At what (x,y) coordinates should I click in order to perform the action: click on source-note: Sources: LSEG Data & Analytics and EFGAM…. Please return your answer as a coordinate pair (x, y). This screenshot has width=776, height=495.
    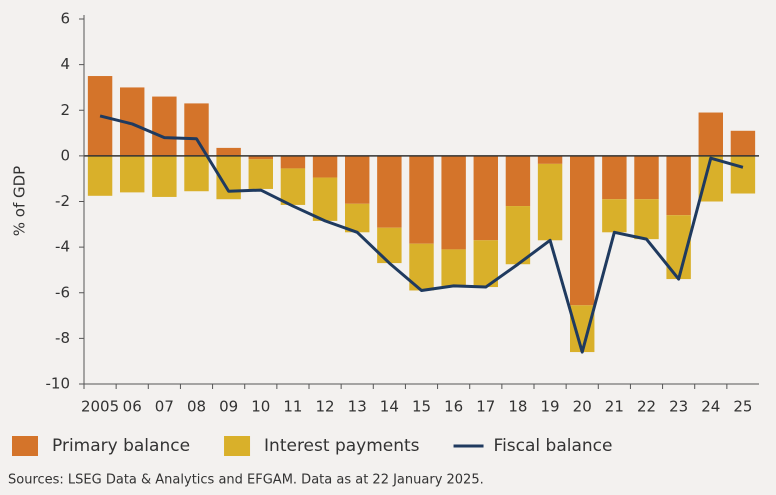
    Looking at the image, I should click on (246, 480).